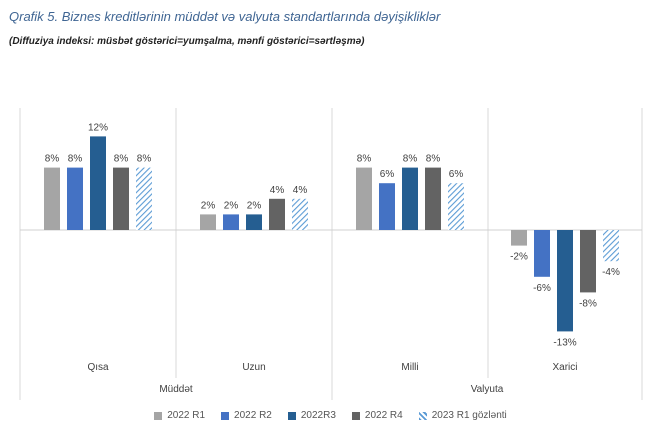 The image size is (661, 433). I want to click on legend-item: 2022 R1, so click(179, 415).